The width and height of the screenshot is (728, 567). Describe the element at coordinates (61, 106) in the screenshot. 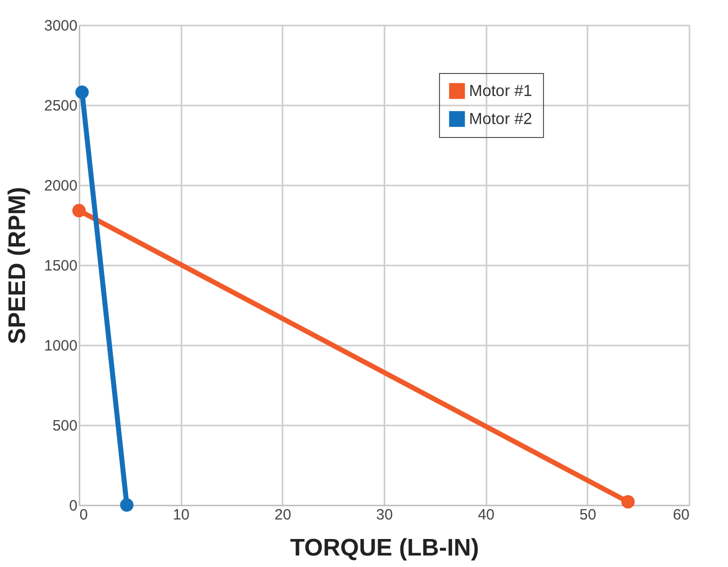

I see `y-tick-label: 2500` at that location.